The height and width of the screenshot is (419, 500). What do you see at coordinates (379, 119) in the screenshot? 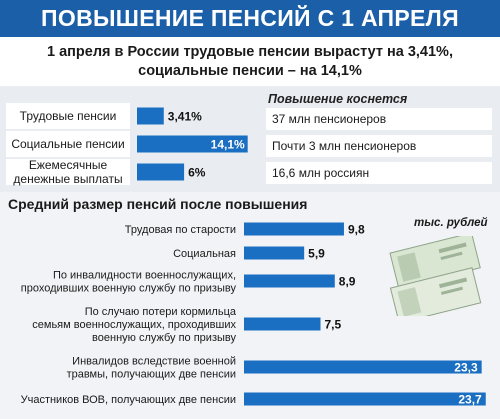
I see `affects-item: 37 млн пенсионеров` at bounding box center [379, 119].